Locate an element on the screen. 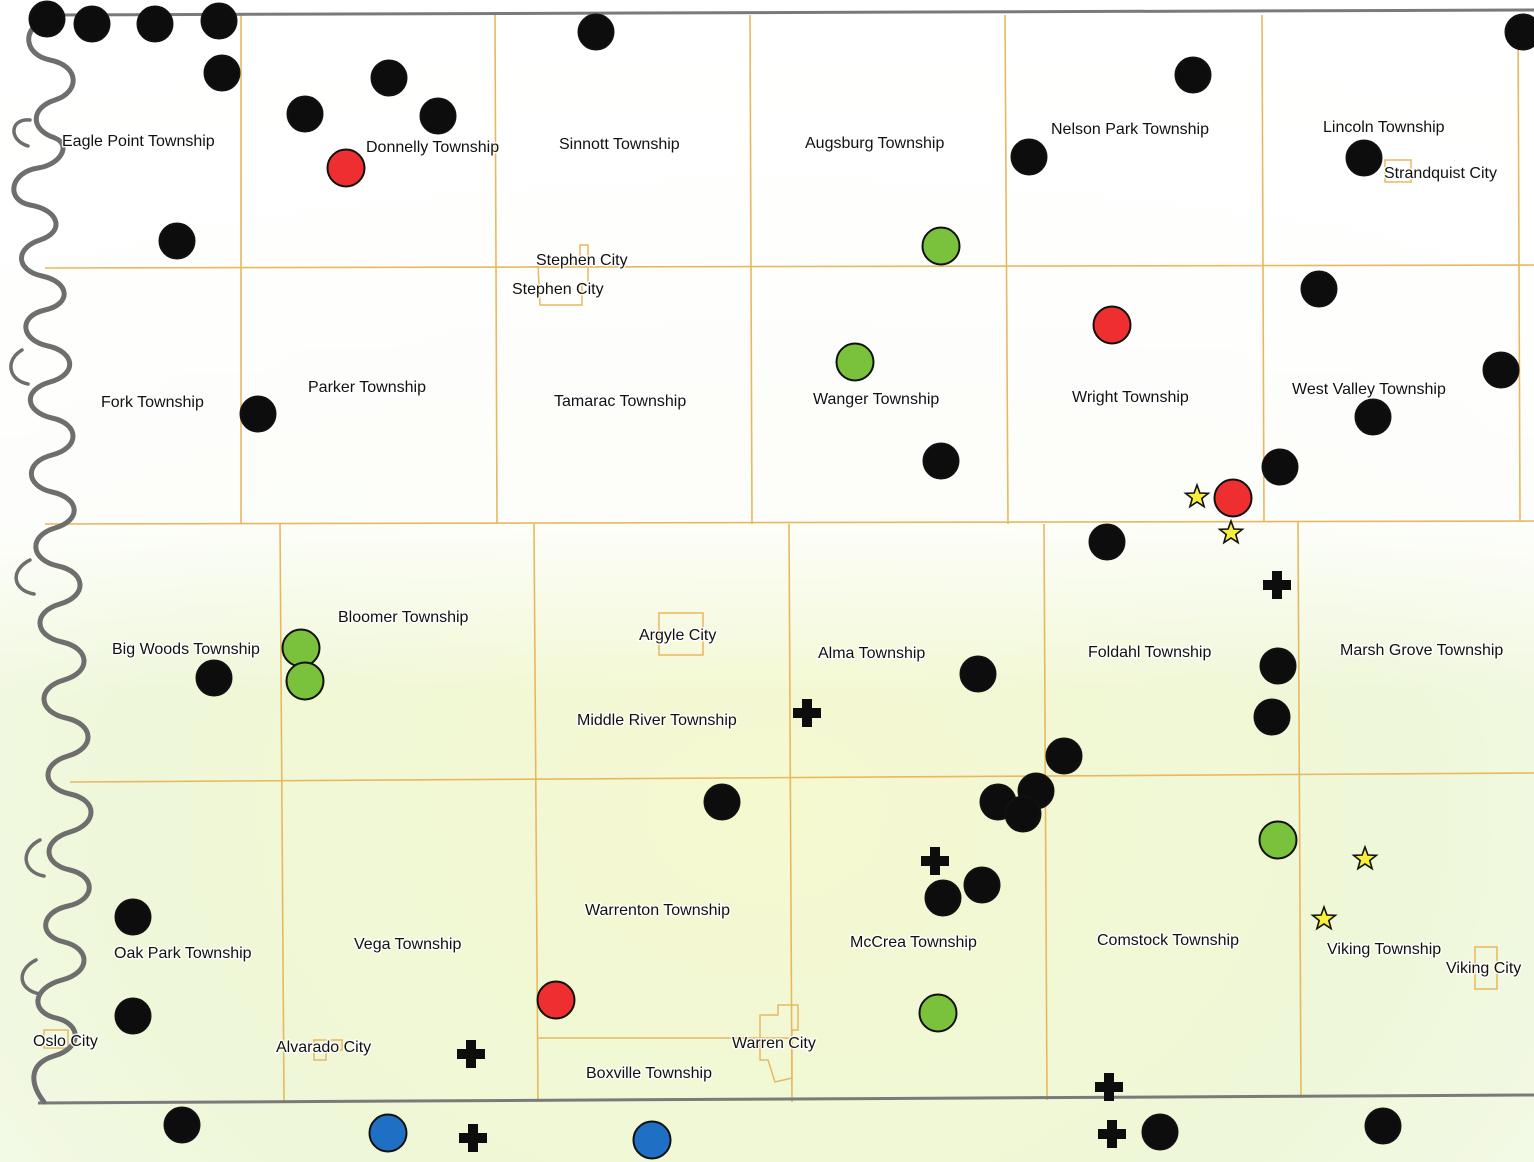 This screenshot has width=1534, height=1162. township-label: West Valley Township is located at coordinates (1369, 389).